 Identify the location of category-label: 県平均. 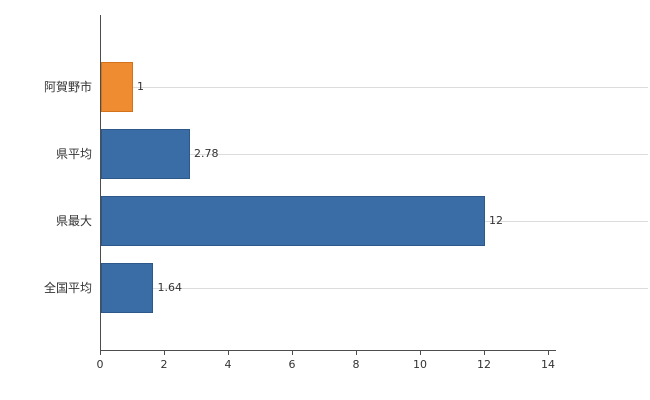
(73, 154).